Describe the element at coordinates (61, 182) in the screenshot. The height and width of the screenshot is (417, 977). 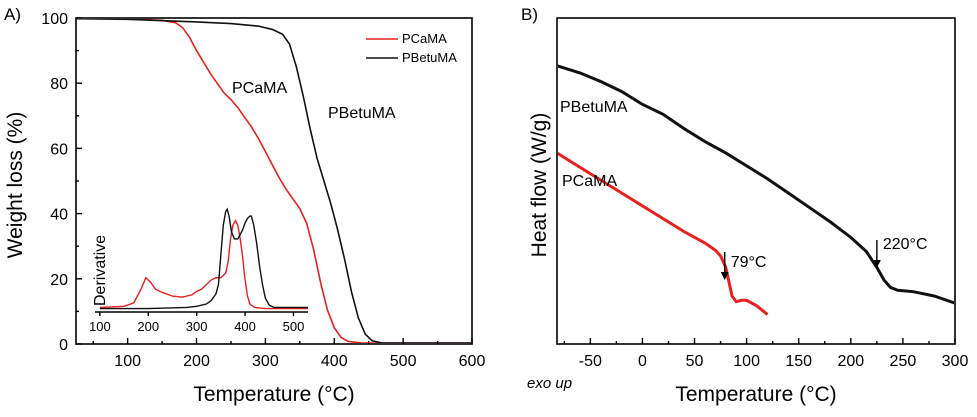
I see `panel-a-y-ticks: 0 20 40 60 80 100` at that location.